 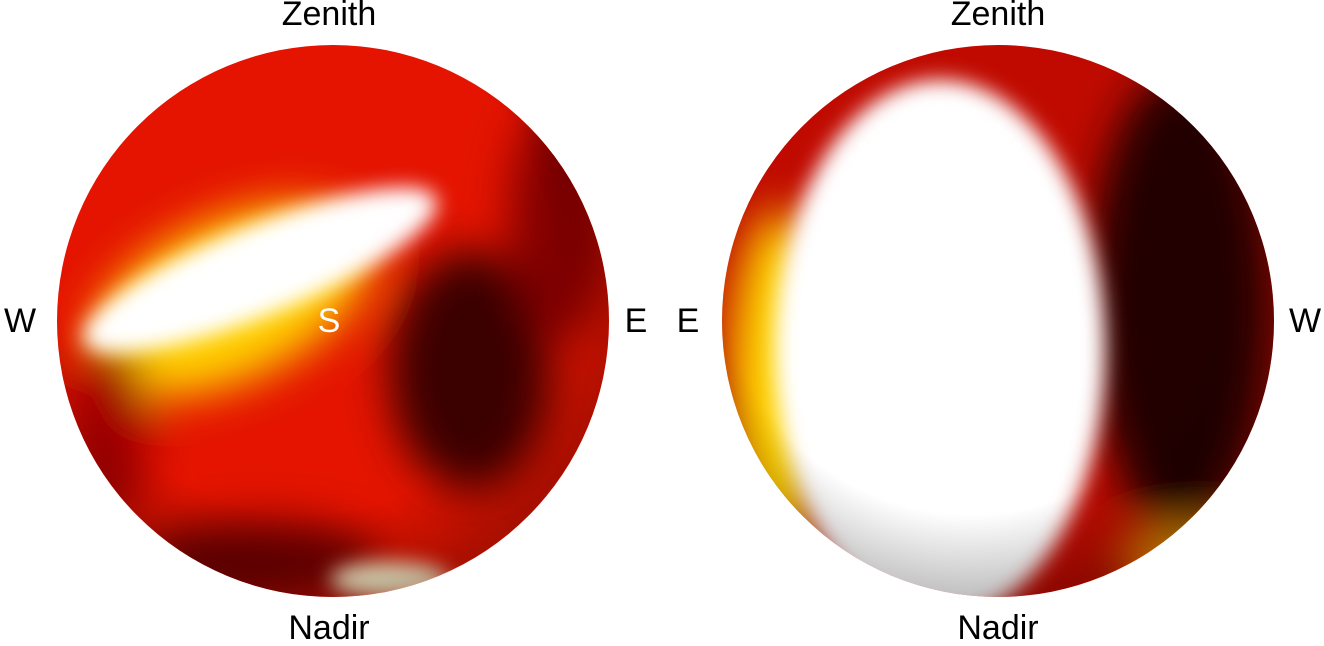 What do you see at coordinates (688, 321) in the screenshot?
I see `label-left: E` at bounding box center [688, 321].